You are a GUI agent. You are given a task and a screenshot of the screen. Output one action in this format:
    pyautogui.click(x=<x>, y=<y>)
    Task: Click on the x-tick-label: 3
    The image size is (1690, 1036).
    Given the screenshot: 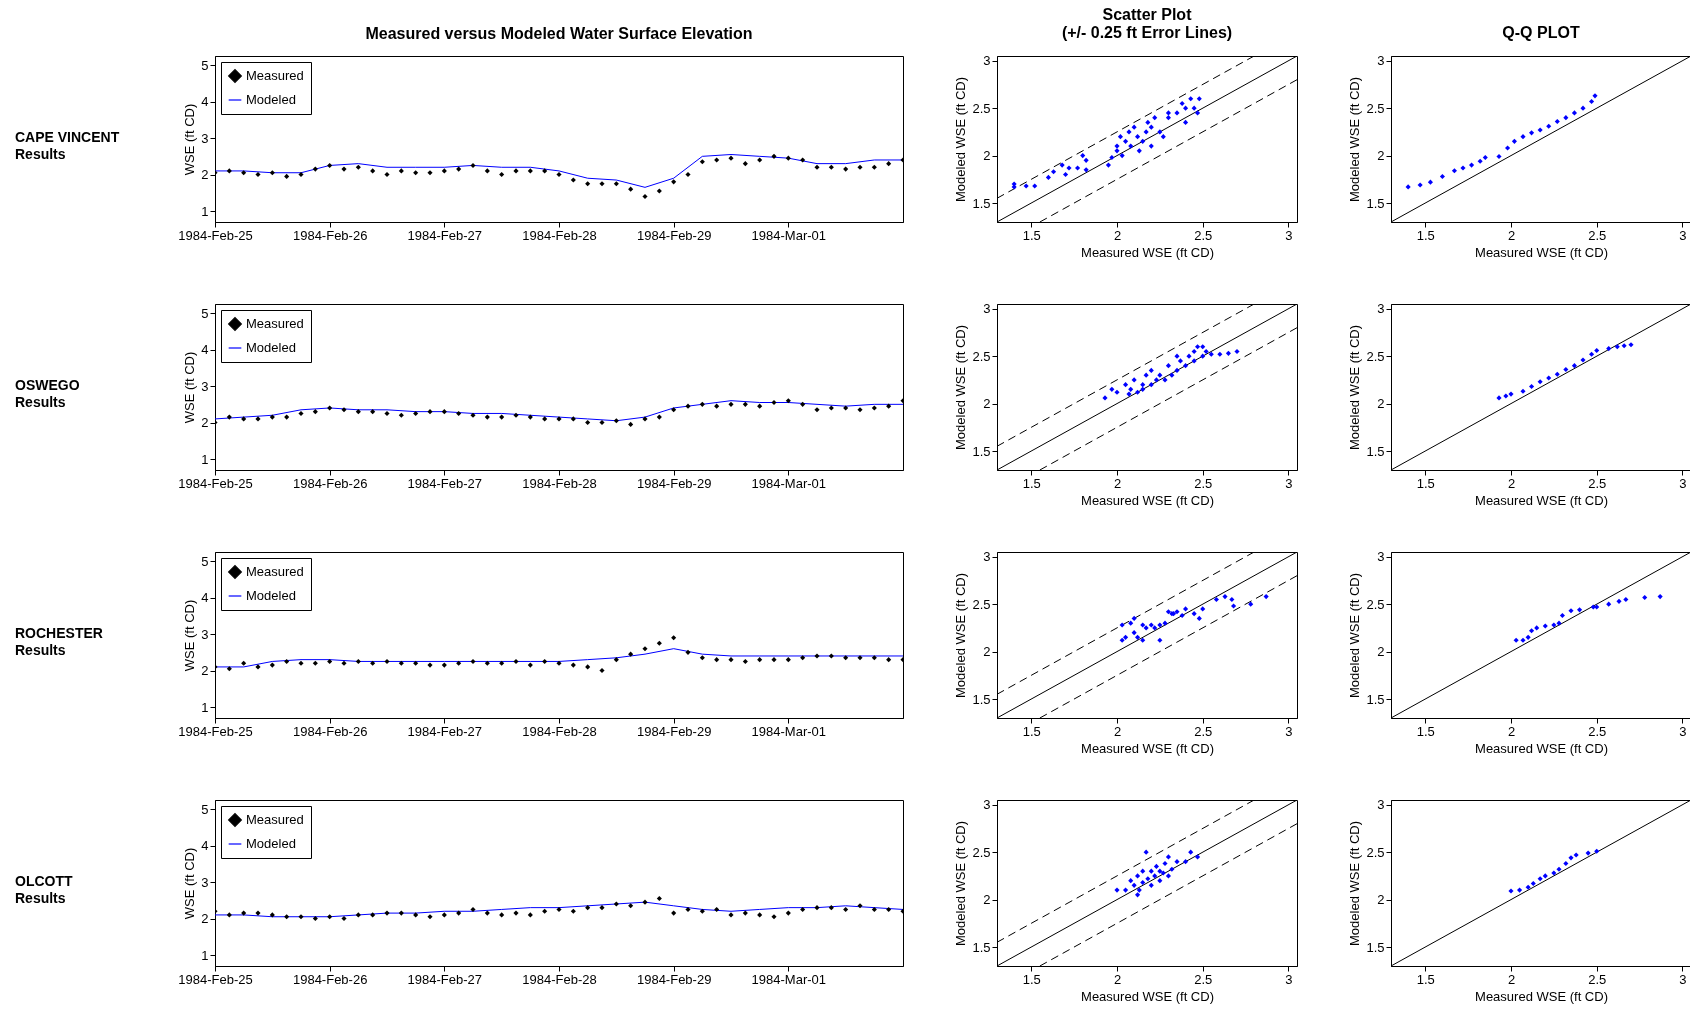 What is the action you would take?
    pyautogui.click(x=1289, y=235)
    